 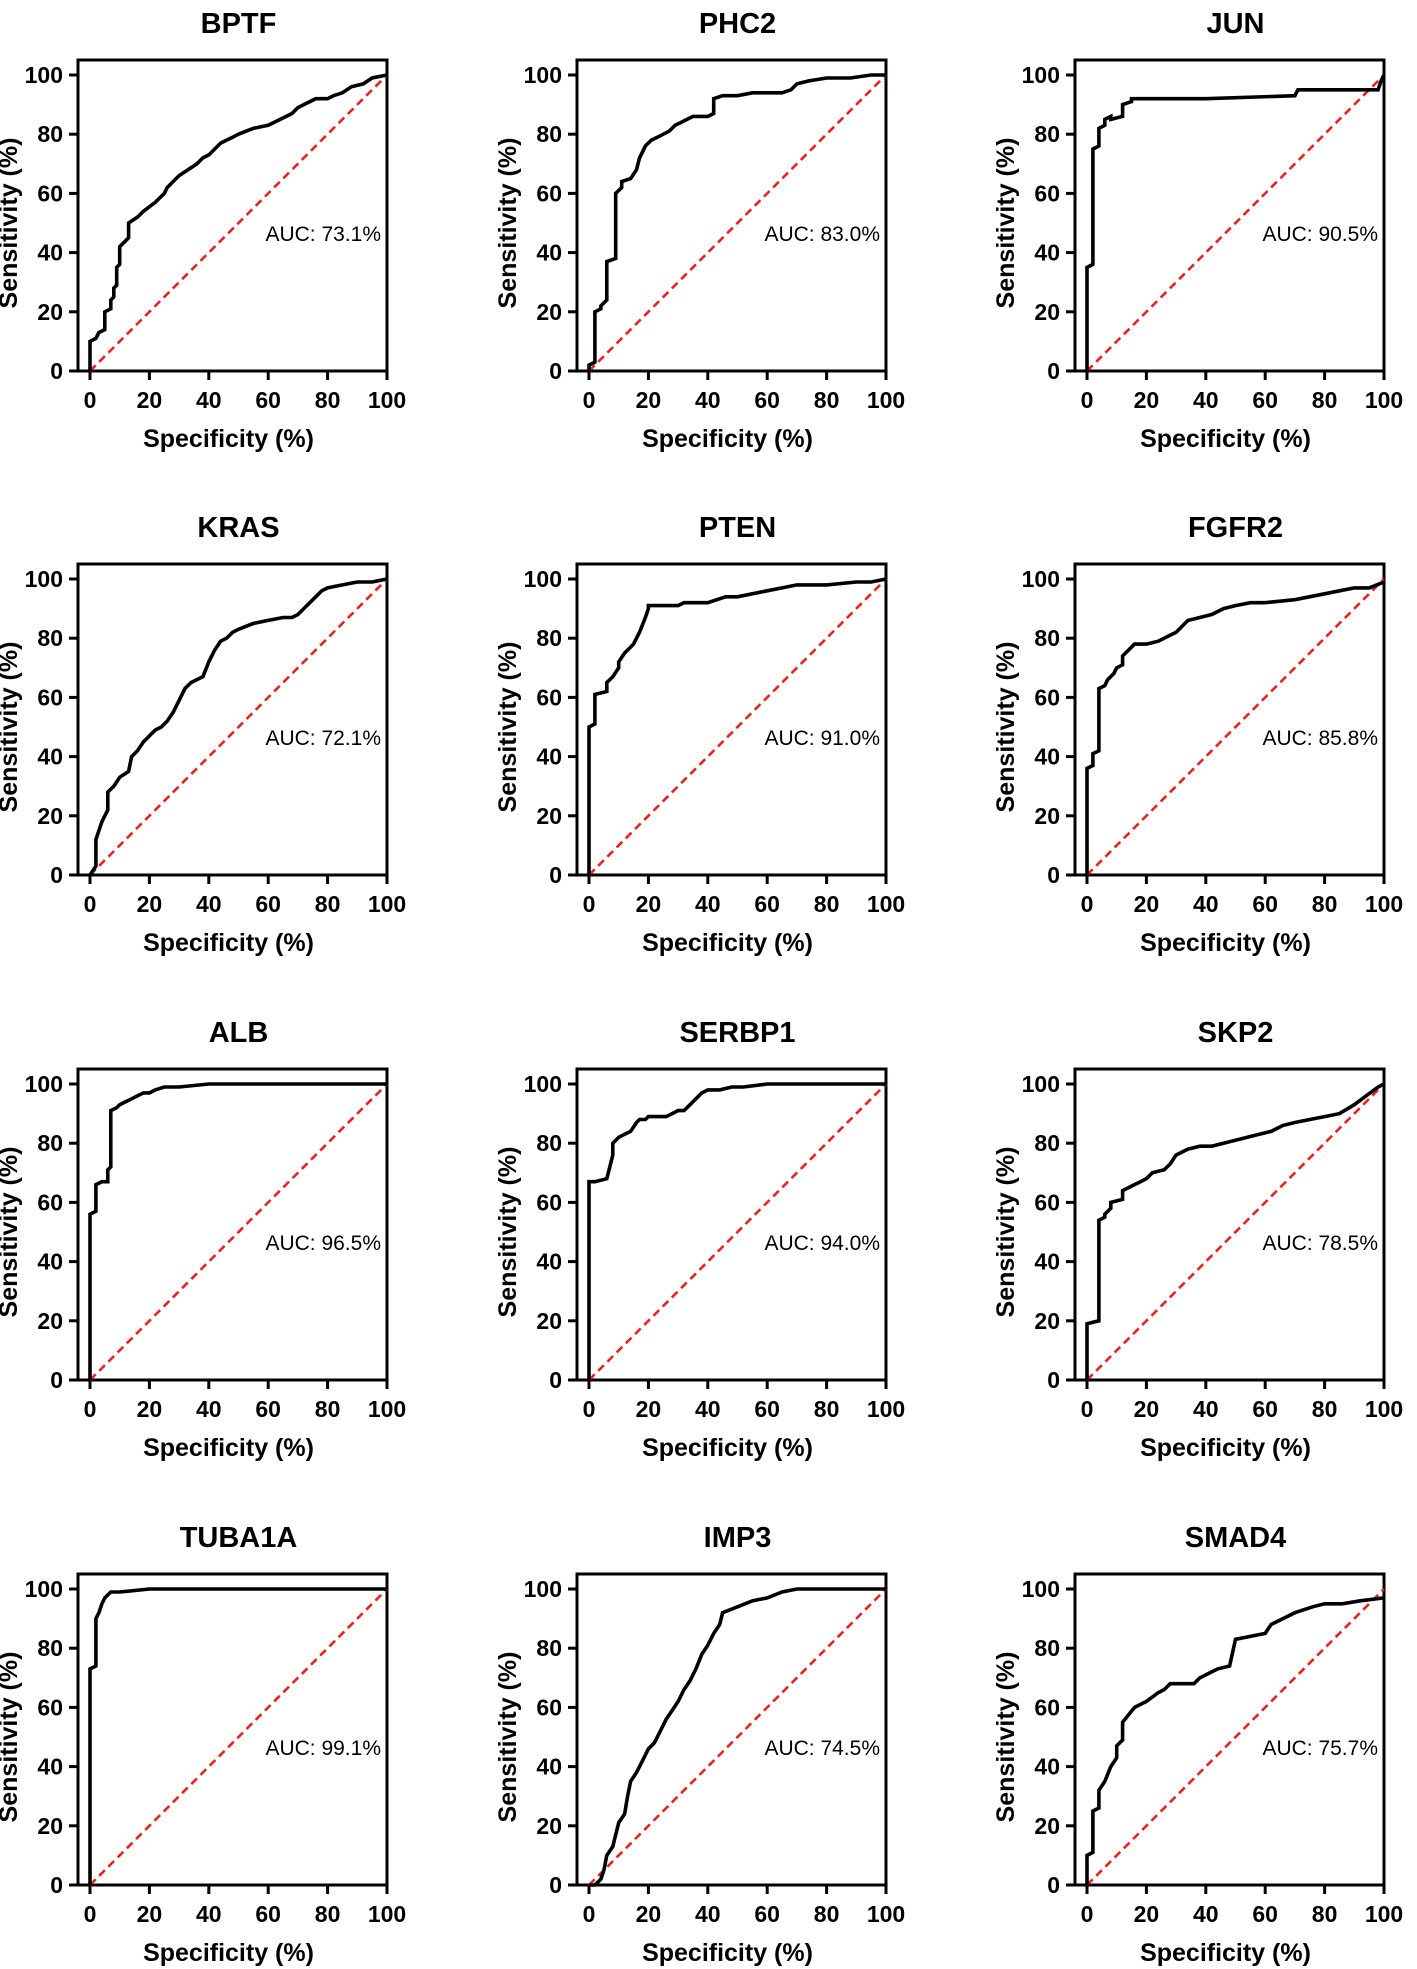 I want to click on panel-title: SERBP1, so click(x=737, y=1033).